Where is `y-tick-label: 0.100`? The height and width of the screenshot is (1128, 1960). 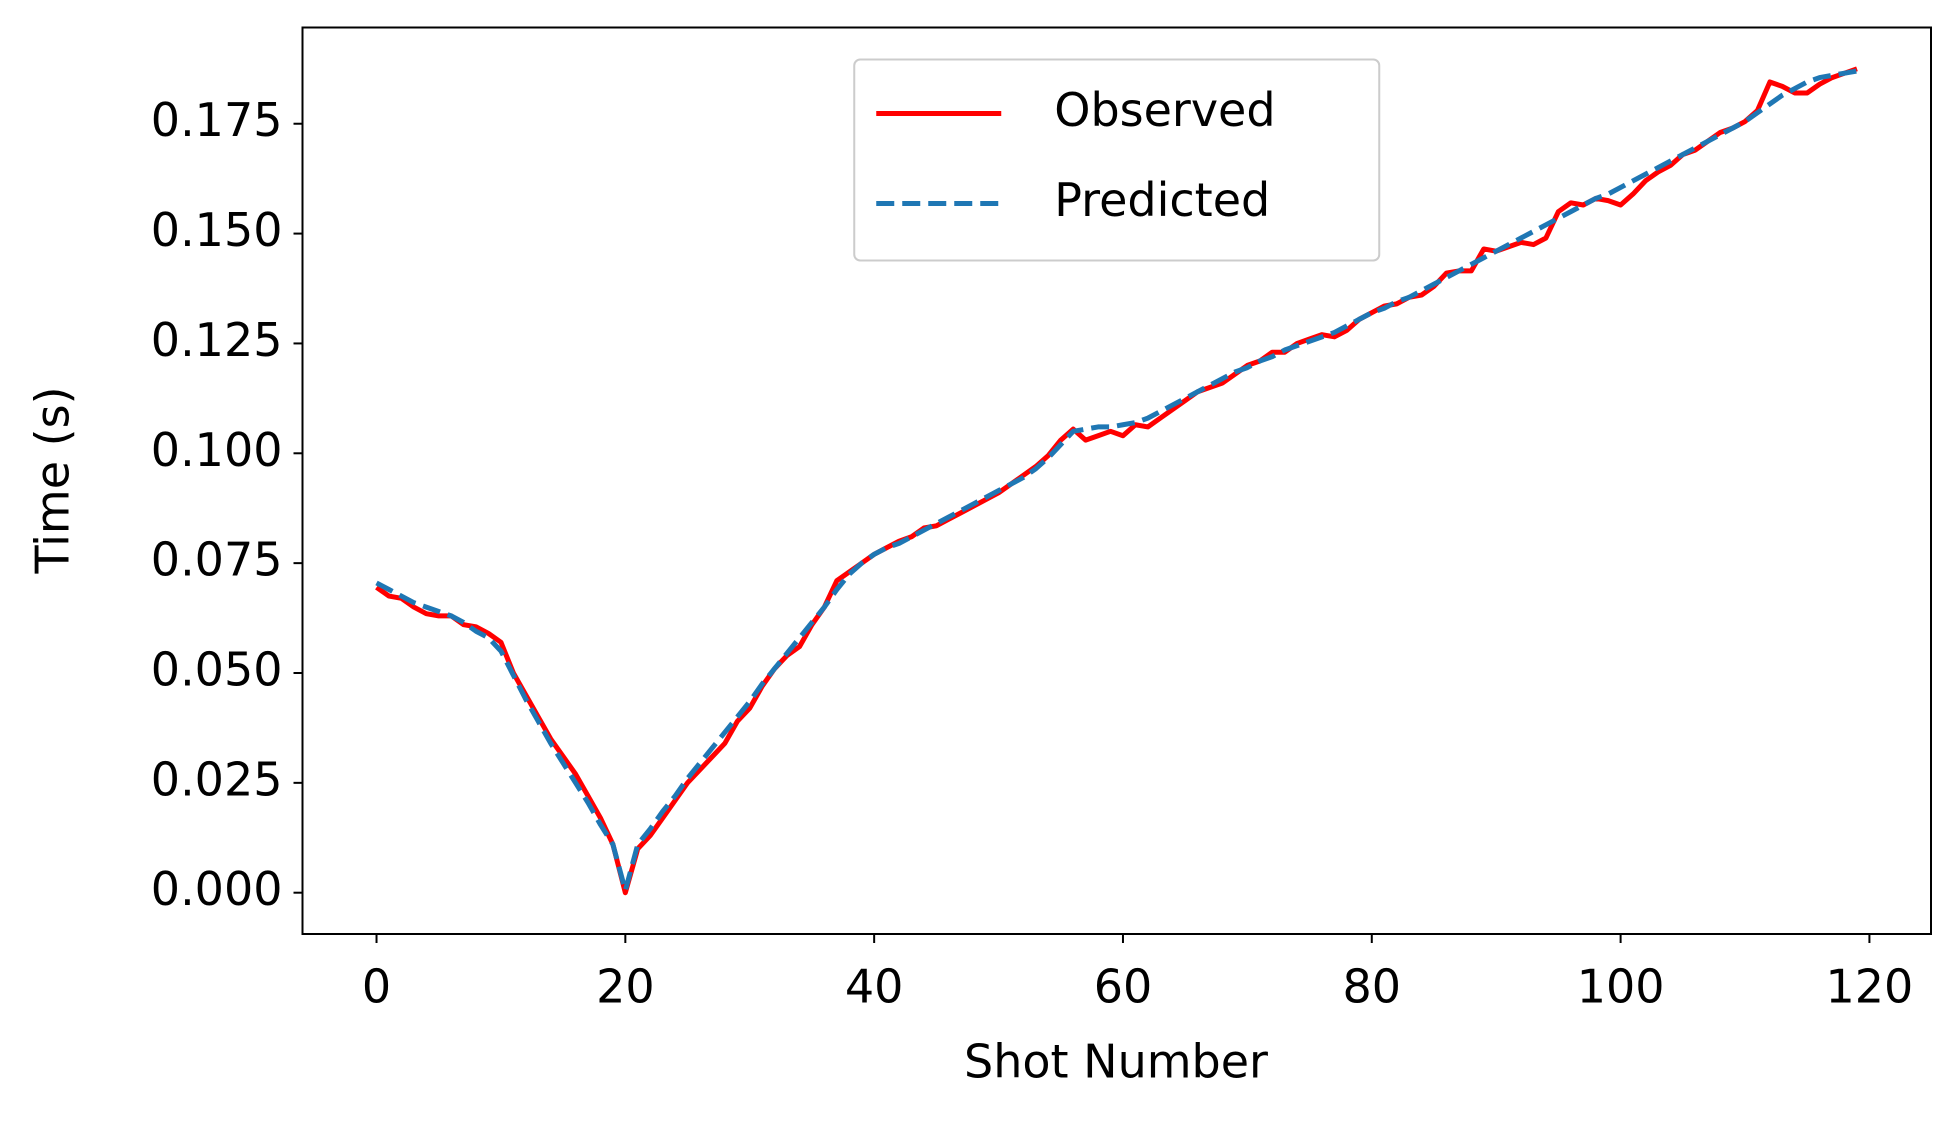 y-tick-label: 0.100 is located at coordinates (217, 450).